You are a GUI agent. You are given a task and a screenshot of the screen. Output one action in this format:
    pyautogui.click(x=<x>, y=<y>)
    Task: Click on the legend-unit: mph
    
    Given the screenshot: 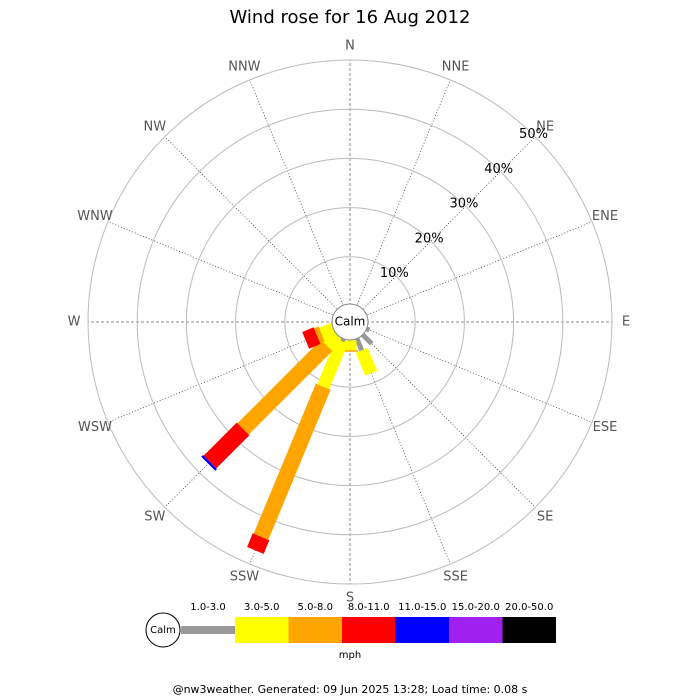 What is the action you would take?
    pyautogui.click(x=350, y=655)
    